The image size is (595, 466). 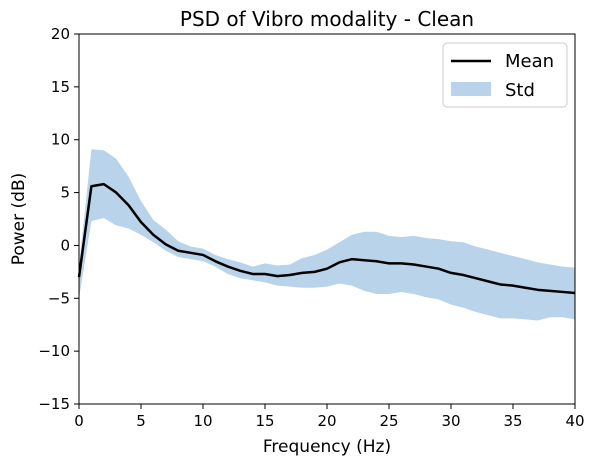 What do you see at coordinates (505, 75) in the screenshot?
I see `legend: Mean Std` at bounding box center [505, 75].